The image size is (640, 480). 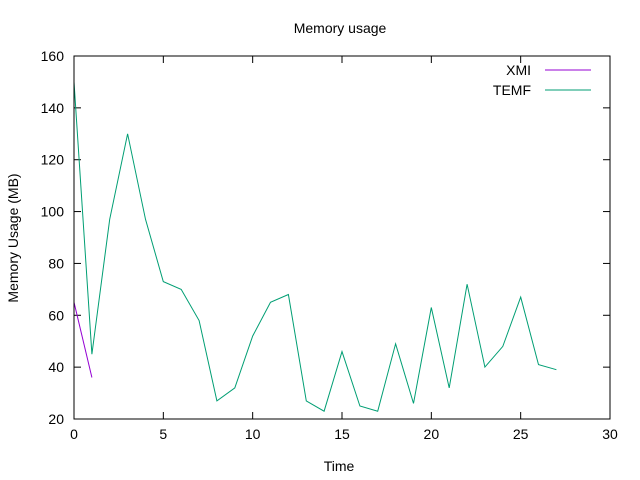 What do you see at coordinates (53, 56) in the screenshot?
I see `y-tick-label: 160` at bounding box center [53, 56].